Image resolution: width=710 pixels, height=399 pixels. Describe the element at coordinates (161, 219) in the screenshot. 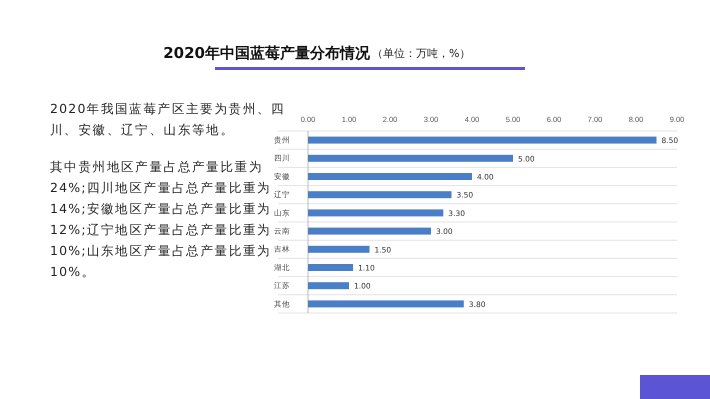

I see `text: 其中贵州地区产量占总产量比重为24%;四川地区产量占总产量比重为14%;安徽地区产量占总产量比重为12%;辽宁地区产量占总产量比重为10%;山东地区产量占总产量比重为10%。` at that location.